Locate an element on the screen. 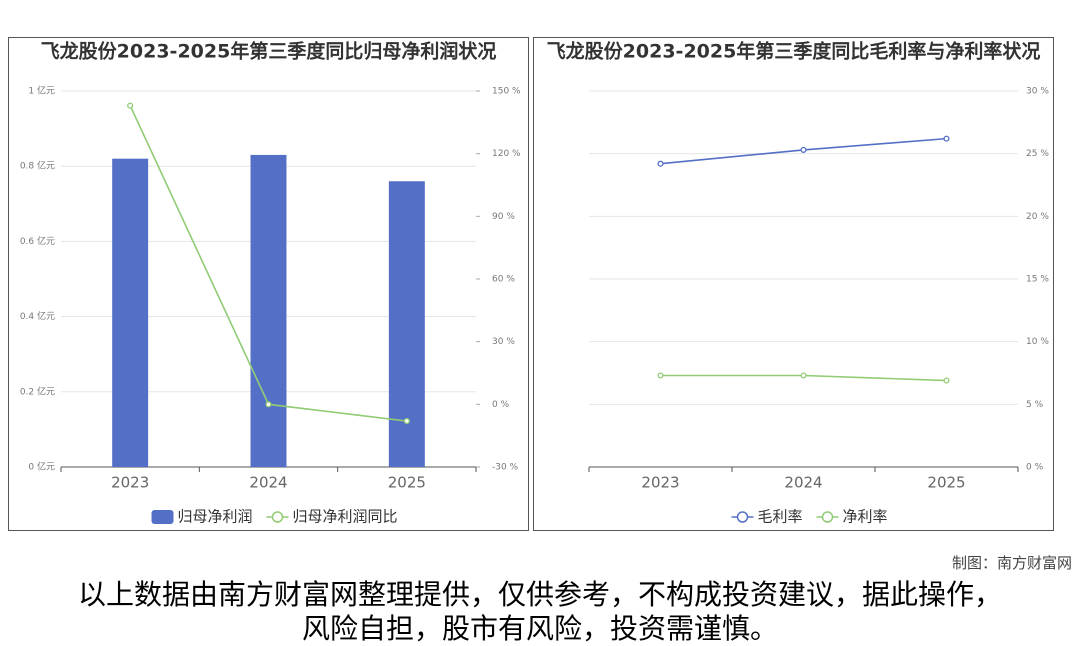  y-tick-label: 0.6 亿元 is located at coordinates (37, 241).